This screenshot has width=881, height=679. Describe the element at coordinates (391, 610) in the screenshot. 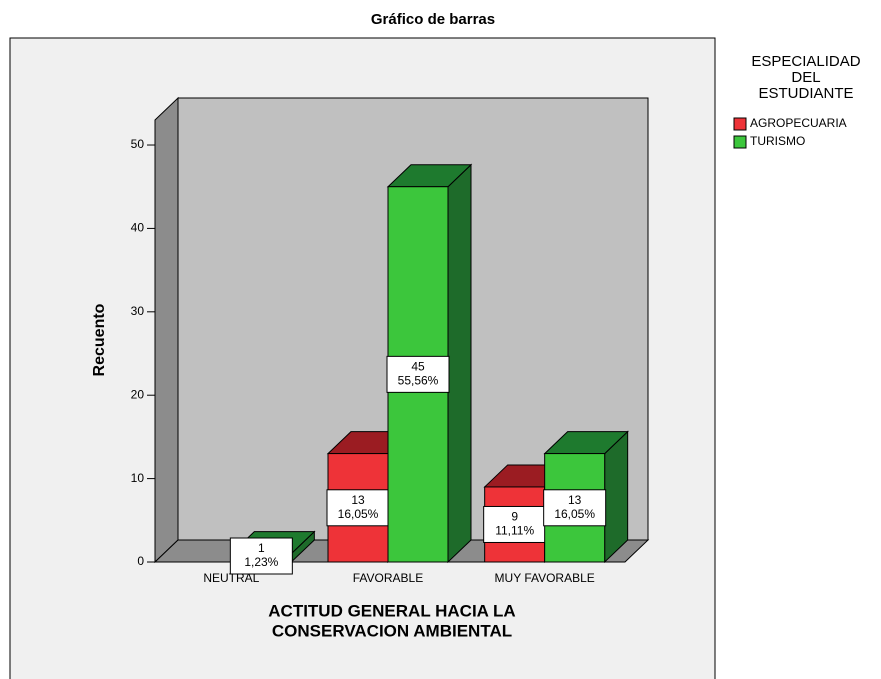

I see `x-axis-label: ACTITUD GENERAL HACIA LA` at that location.